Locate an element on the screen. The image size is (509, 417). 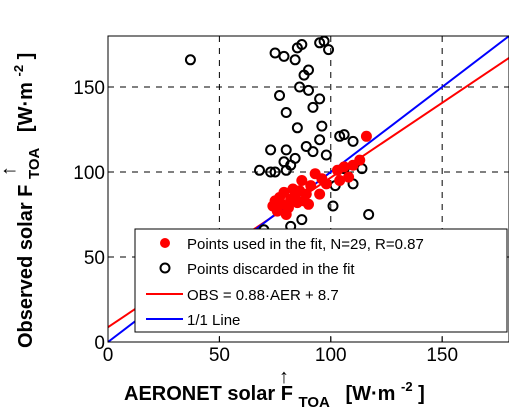
x-axis-title-unit-close: ] is located at coordinates (421, 394).